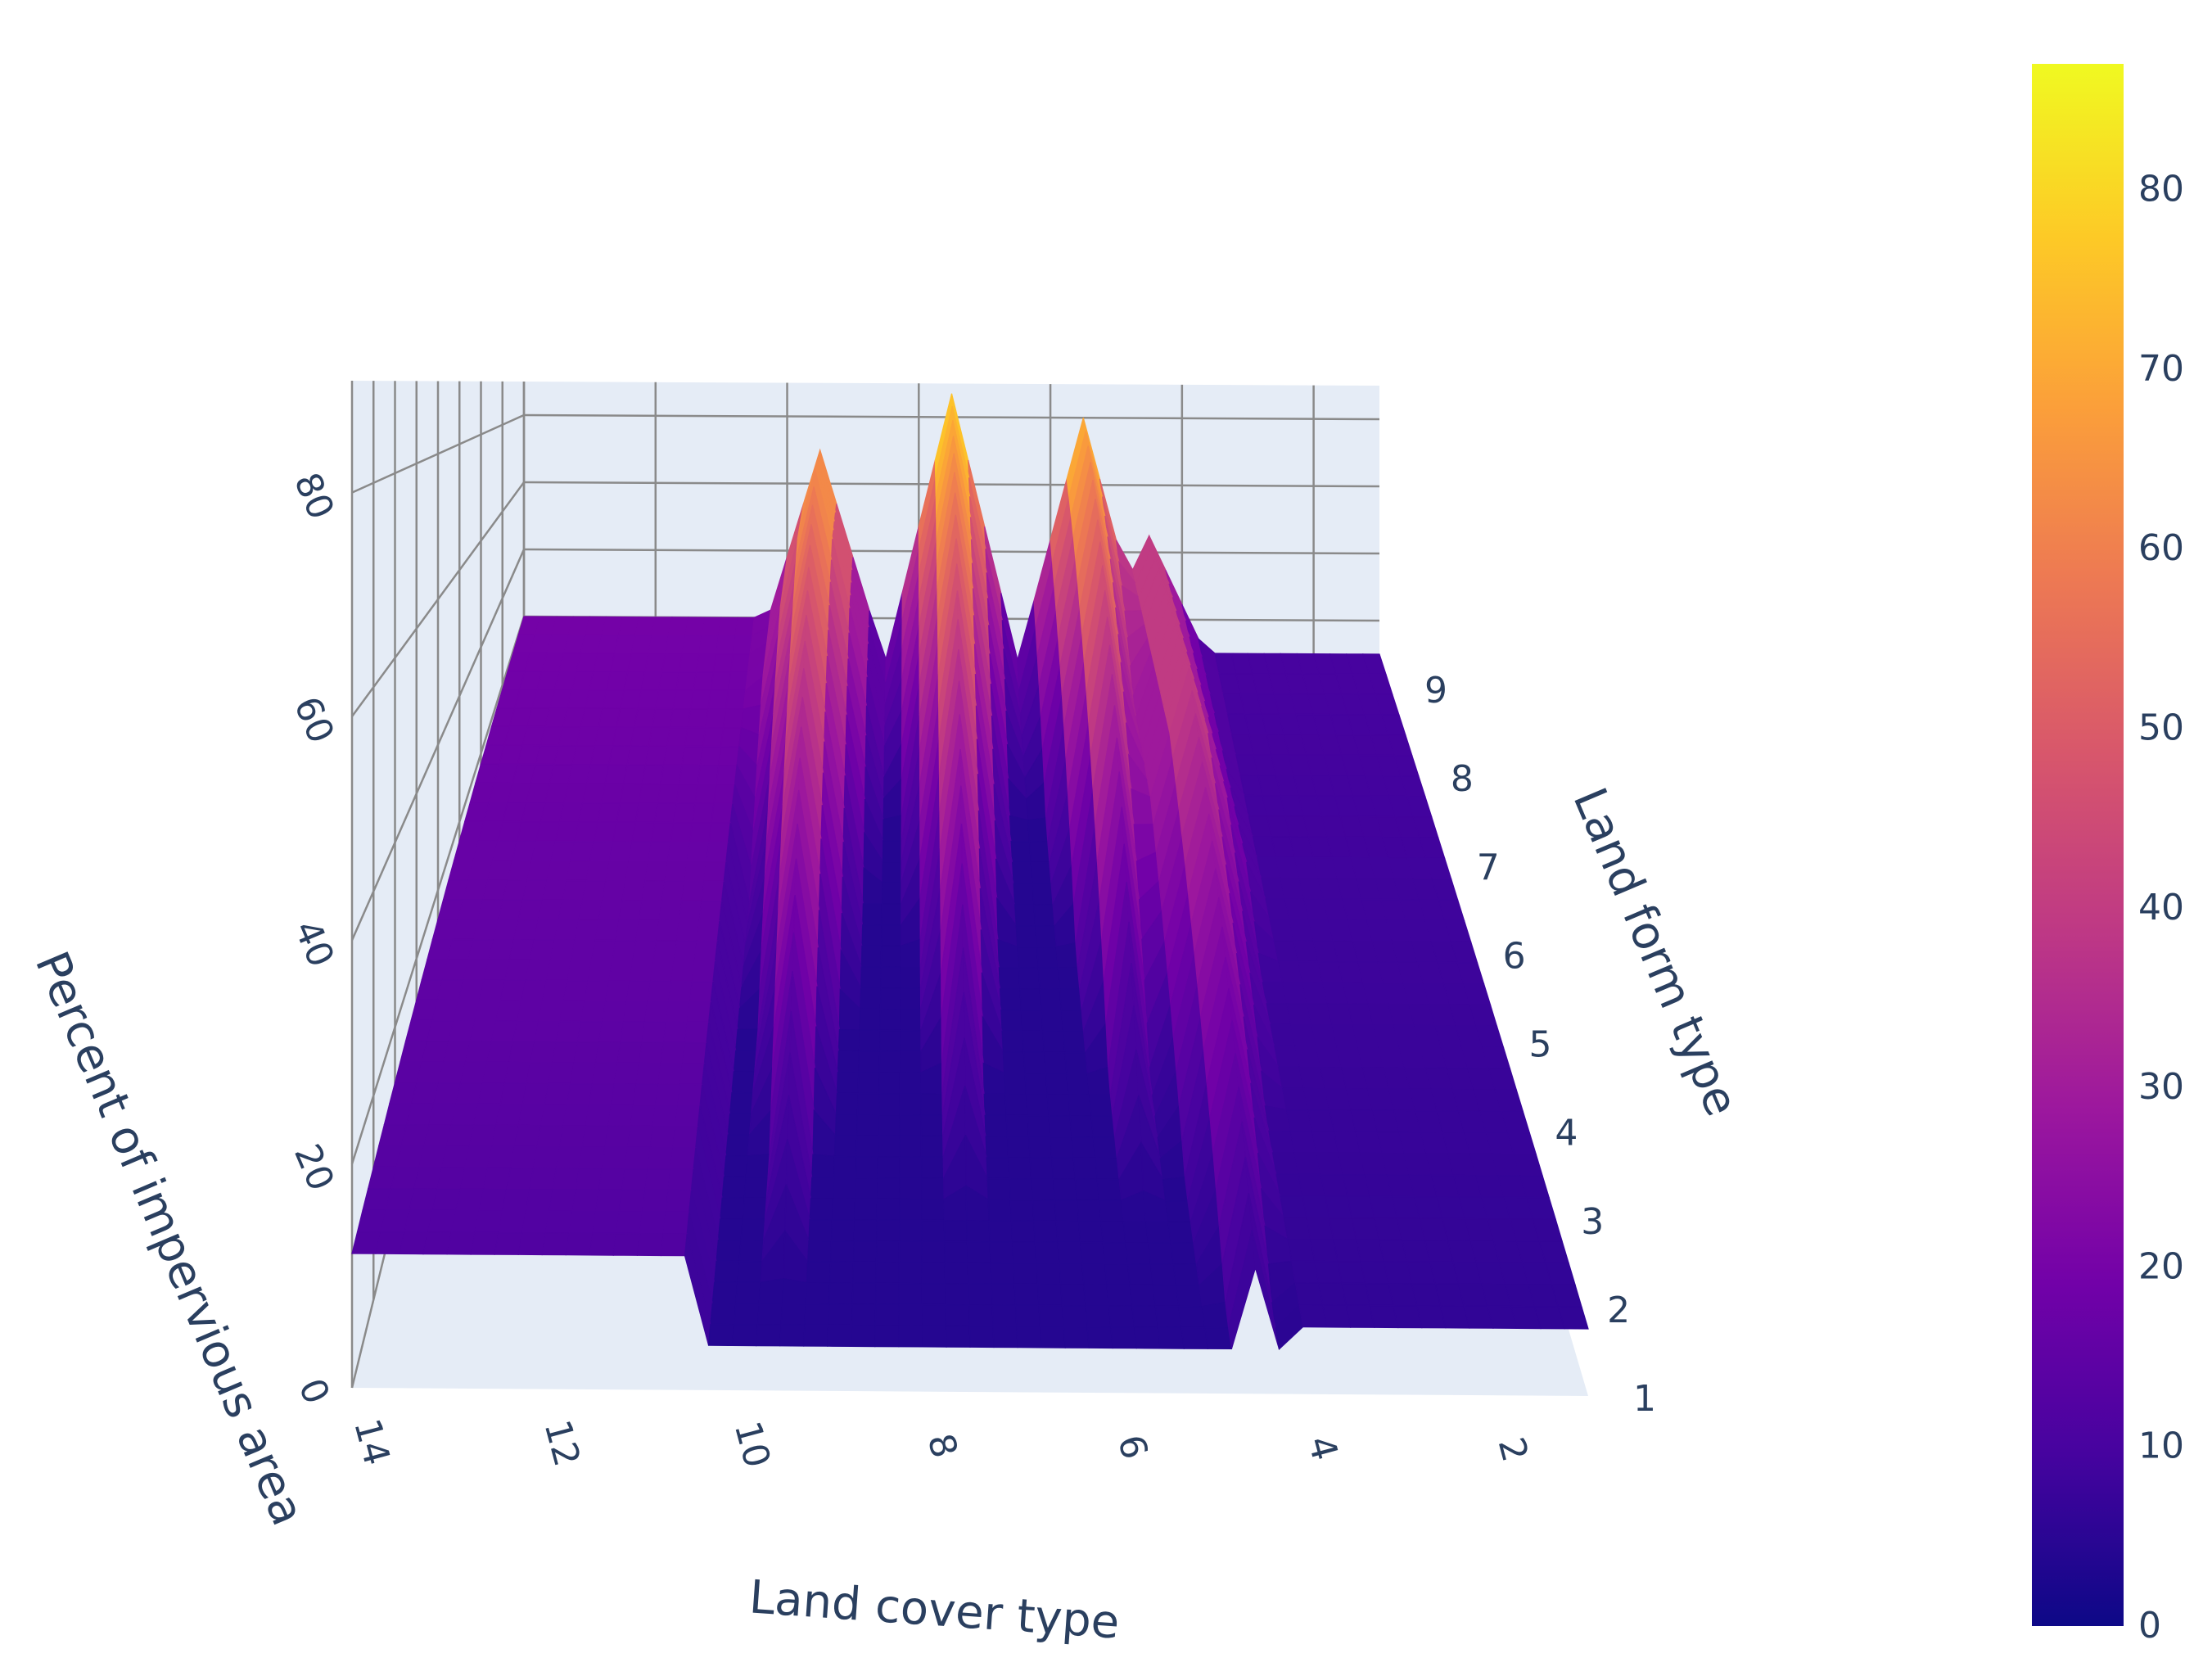  I want to click on z-axis-title: Percent of impervious area, so click(169, 1238).